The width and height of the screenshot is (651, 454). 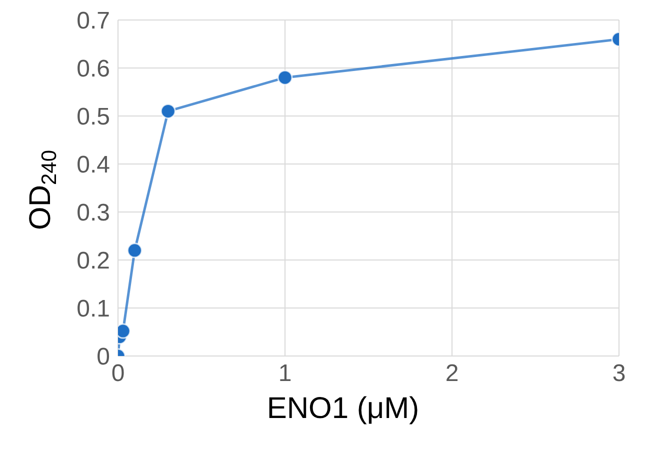 What do you see at coordinates (93, 117) in the screenshot?
I see `y-tick-label: 0.5` at bounding box center [93, 117].